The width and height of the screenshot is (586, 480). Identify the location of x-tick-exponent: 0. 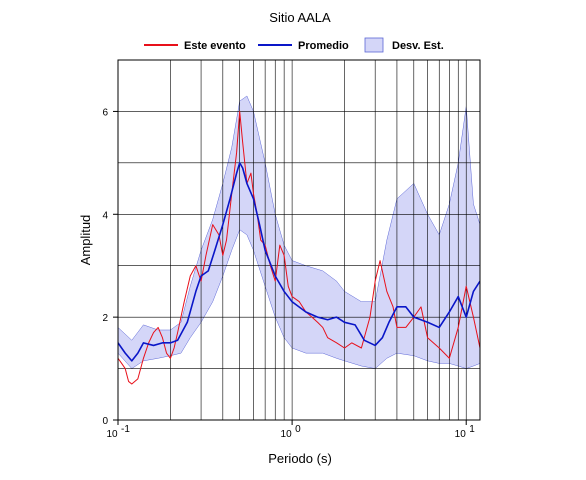
(298, 429).